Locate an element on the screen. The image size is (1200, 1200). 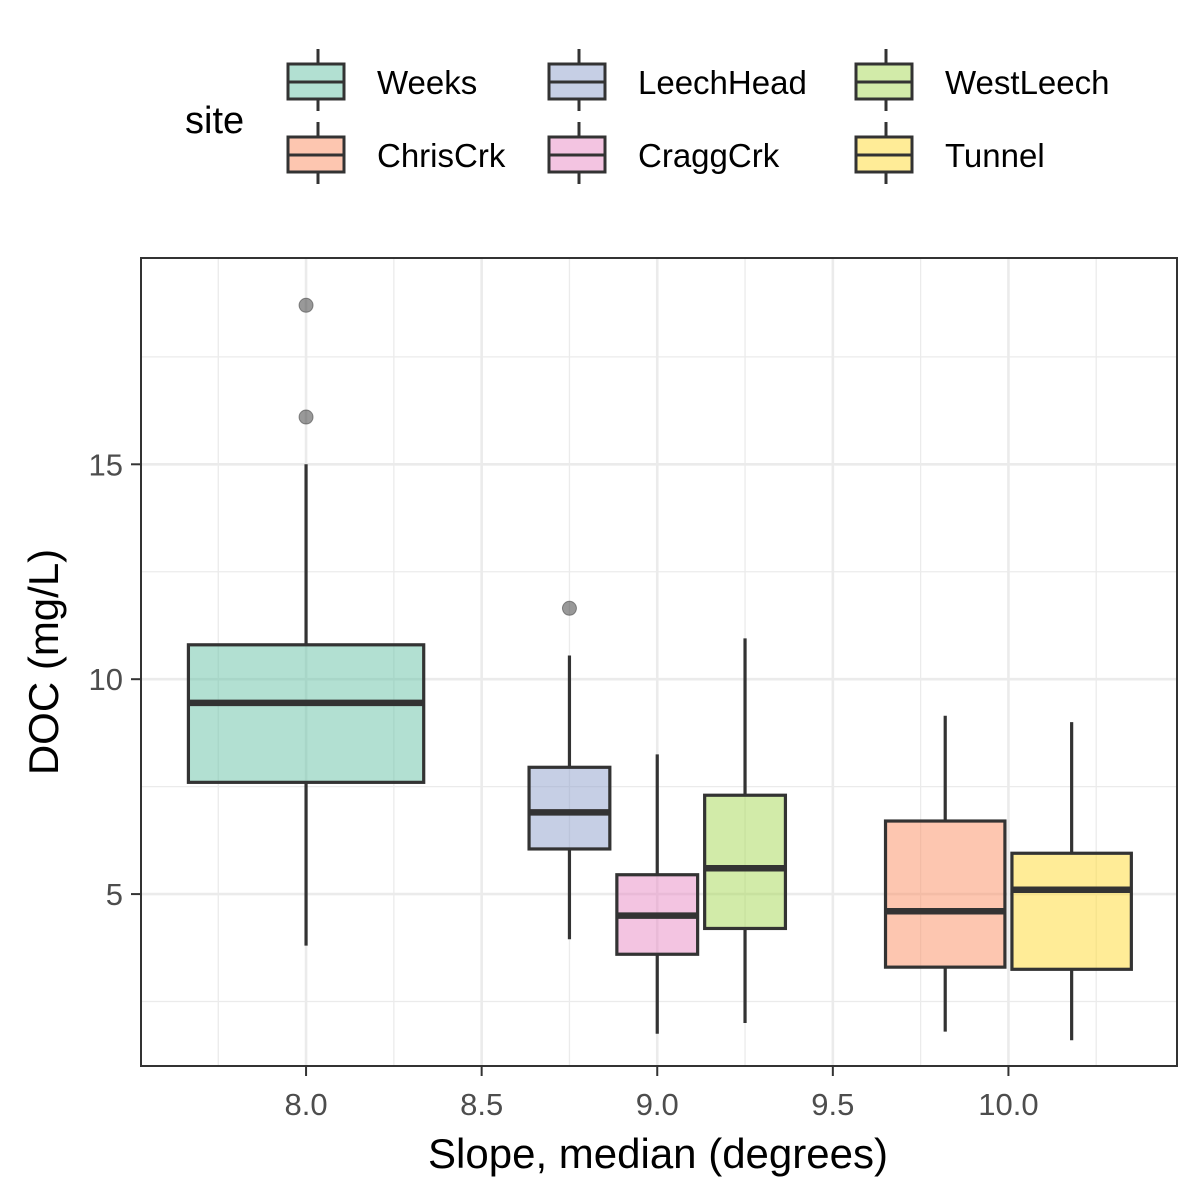
y-axis: 5 10 15 is located at coordinates (115, 679).